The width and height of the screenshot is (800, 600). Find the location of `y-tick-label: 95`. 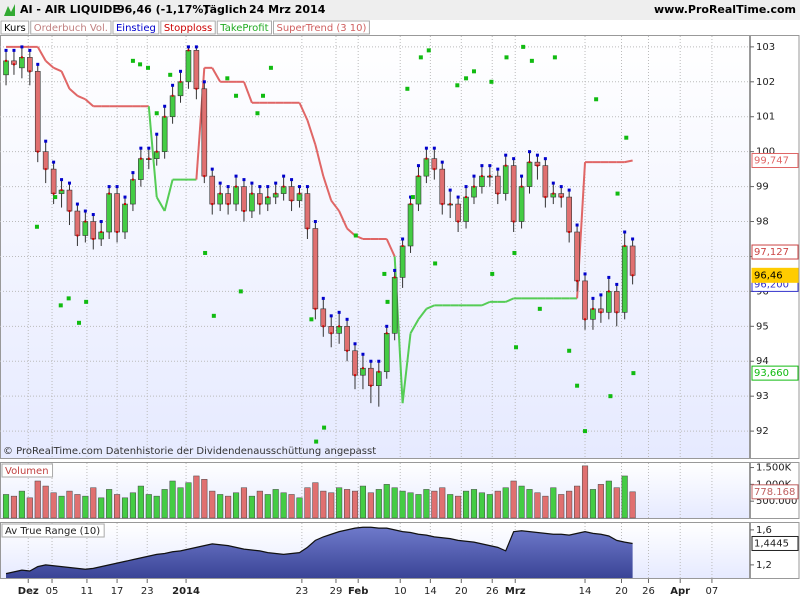

y-tick-label: 95 is located at coordinates (762, 326).